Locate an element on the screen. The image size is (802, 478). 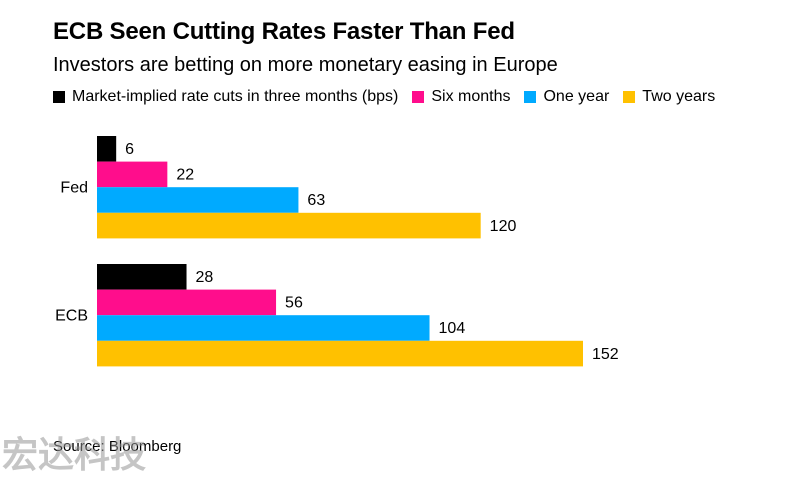
category-label: Fed is located at coordinates (74, 187).